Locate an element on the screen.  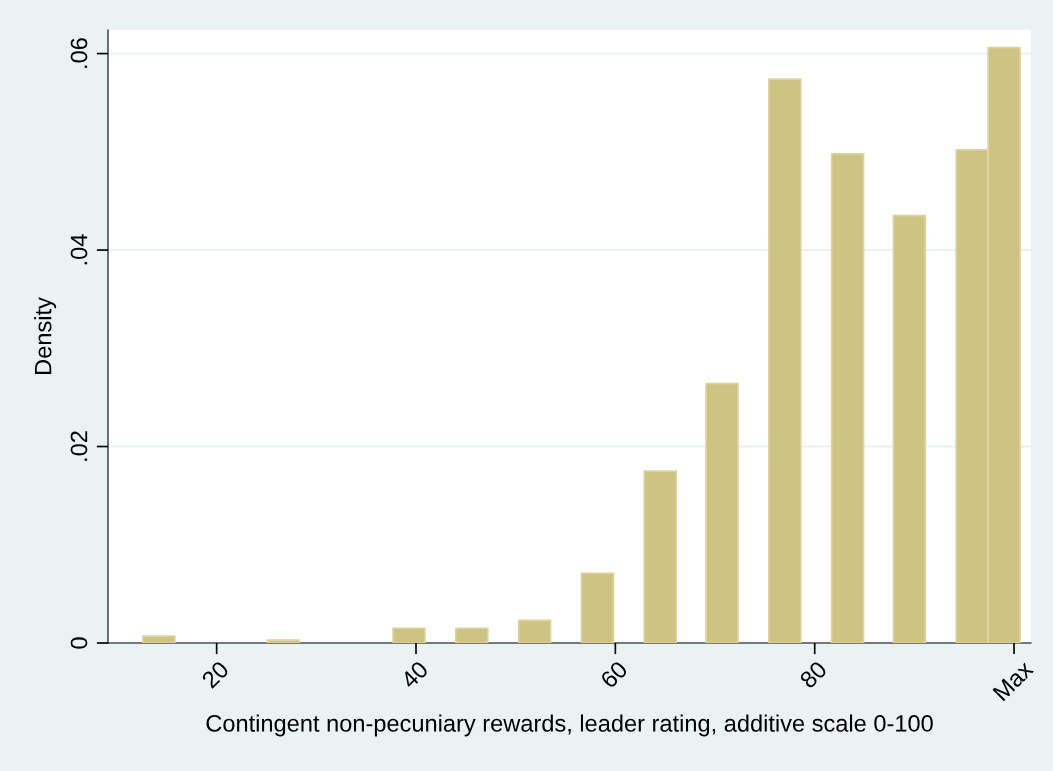
y-tick-label: .06 is located at coordinates (79, 53).